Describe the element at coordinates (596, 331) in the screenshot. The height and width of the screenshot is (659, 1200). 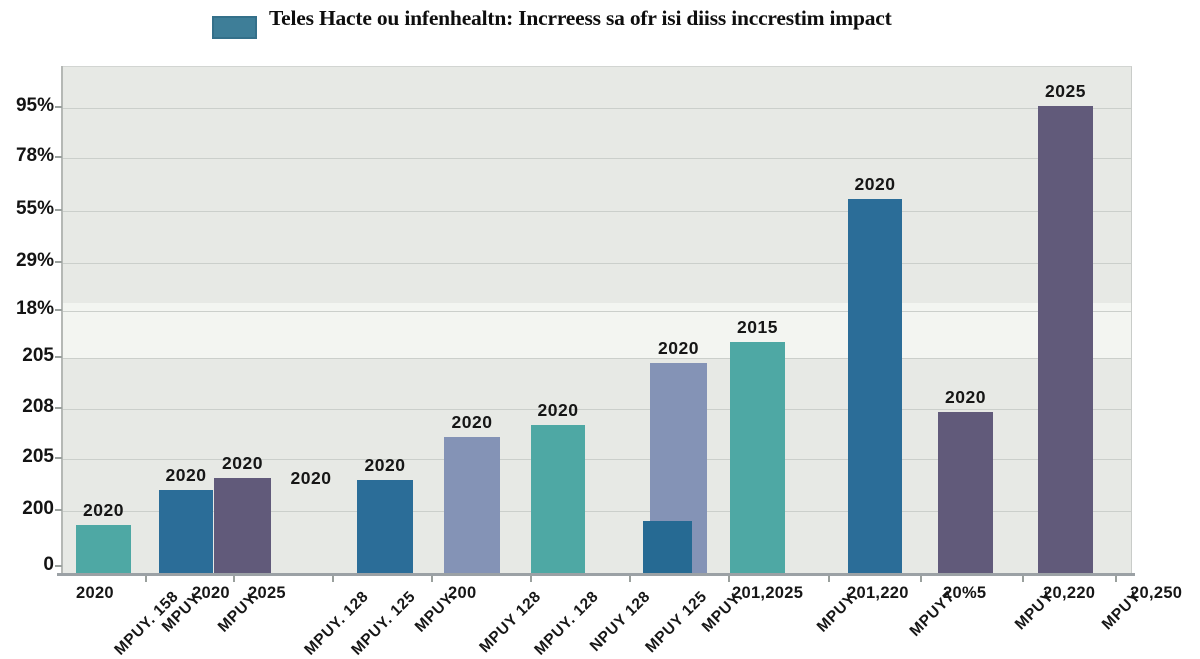
I see `highlight-band` at that location.